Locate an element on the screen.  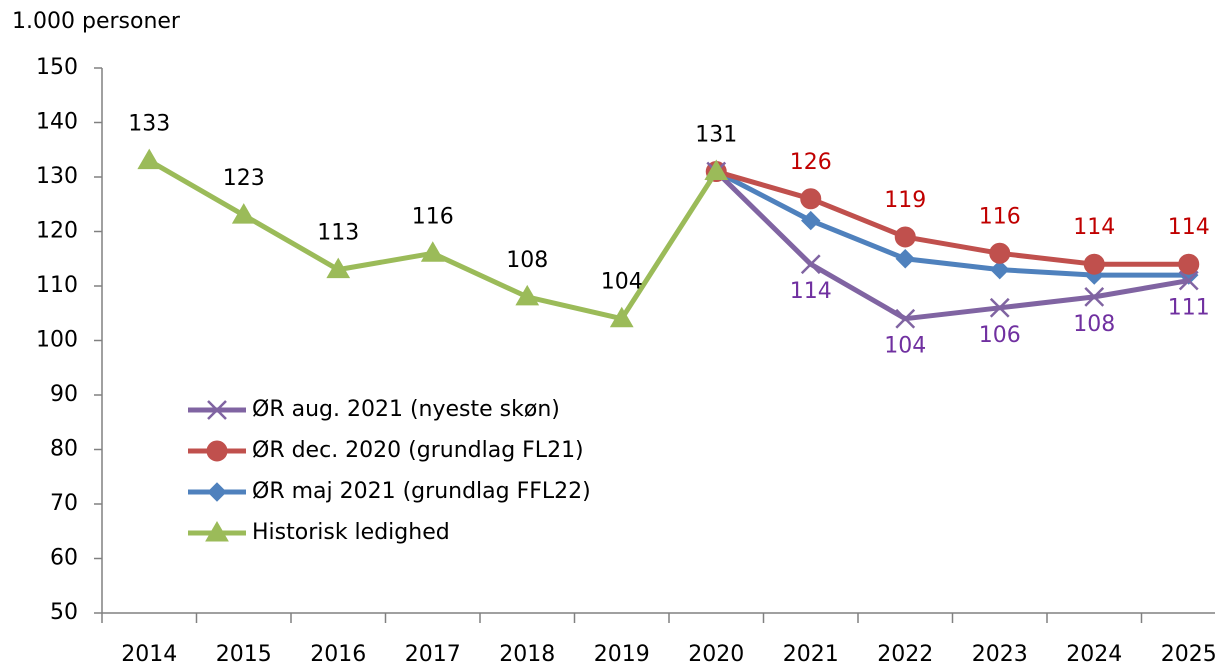
data-label: 131 is located at coordinates (716, 135).